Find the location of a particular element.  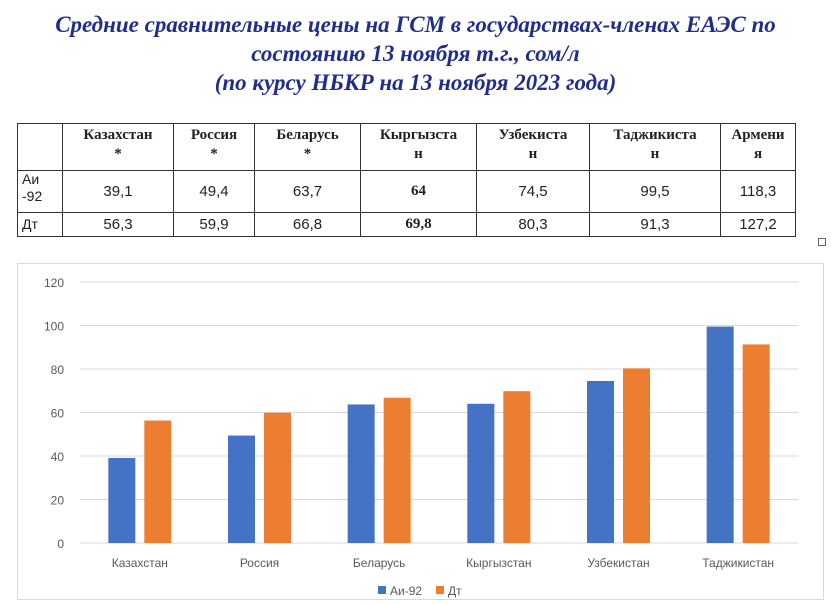

table-cell: 66,8 is located at coordinates (307, 224).